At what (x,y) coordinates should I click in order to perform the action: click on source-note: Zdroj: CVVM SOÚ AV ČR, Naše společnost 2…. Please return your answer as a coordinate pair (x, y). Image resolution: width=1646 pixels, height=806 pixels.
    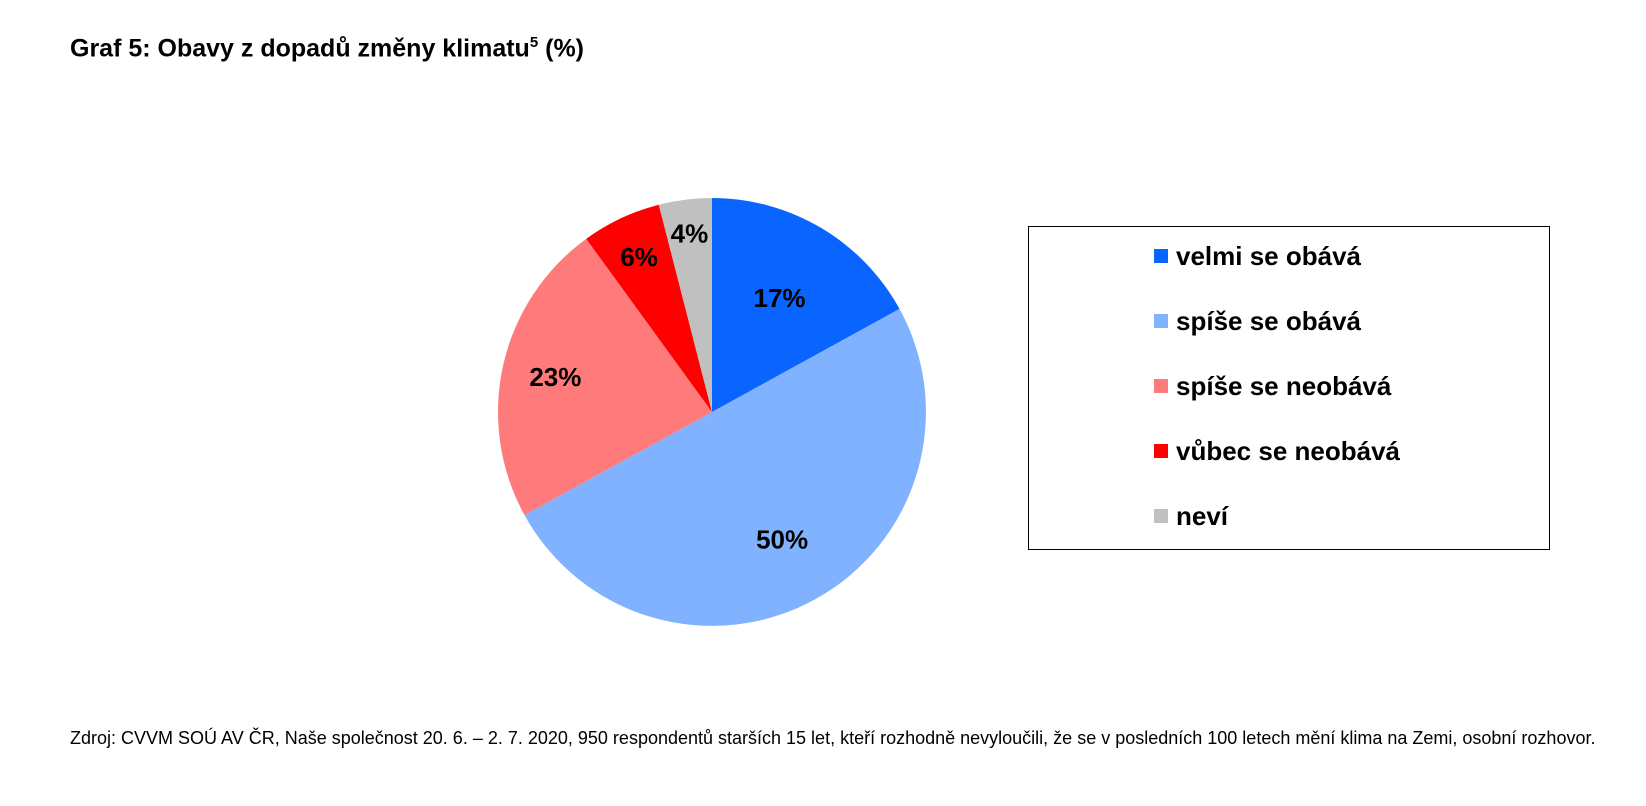
    Looking at the image, I should click on (833, 738).